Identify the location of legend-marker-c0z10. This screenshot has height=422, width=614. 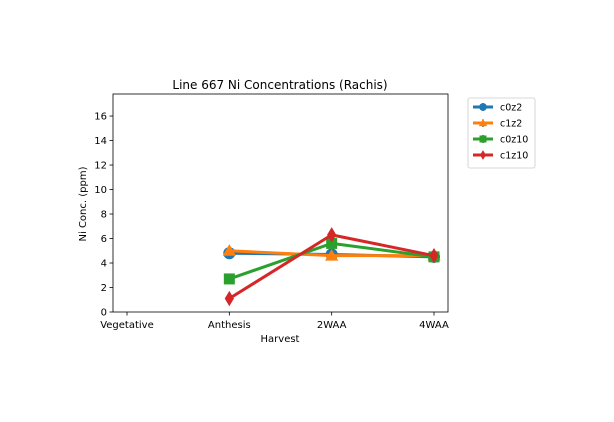
(483, 139).